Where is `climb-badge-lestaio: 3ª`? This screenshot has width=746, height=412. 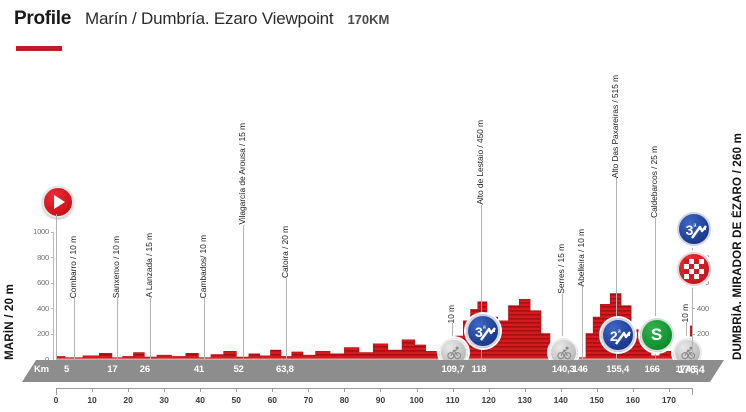 climb-badge-lestaio: 3ª is located at coordinates (483, 331).